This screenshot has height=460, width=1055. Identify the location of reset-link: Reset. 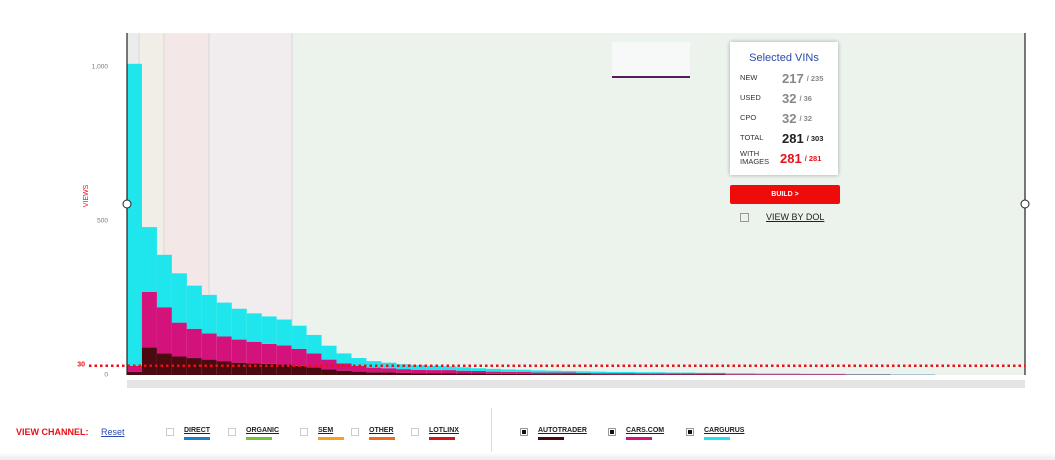
(113, 432).